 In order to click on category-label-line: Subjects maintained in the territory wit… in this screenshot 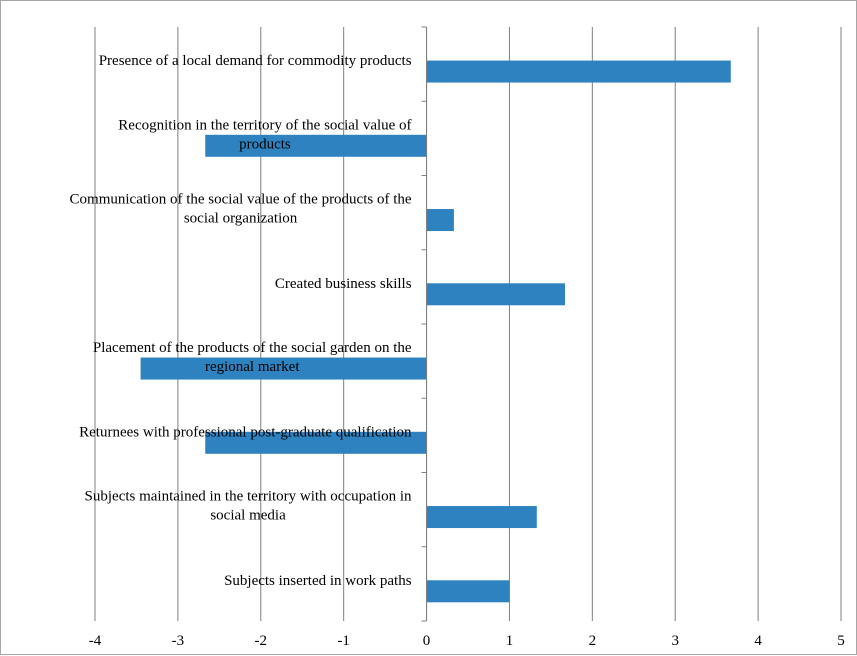, I will do `click(249, 497)`.